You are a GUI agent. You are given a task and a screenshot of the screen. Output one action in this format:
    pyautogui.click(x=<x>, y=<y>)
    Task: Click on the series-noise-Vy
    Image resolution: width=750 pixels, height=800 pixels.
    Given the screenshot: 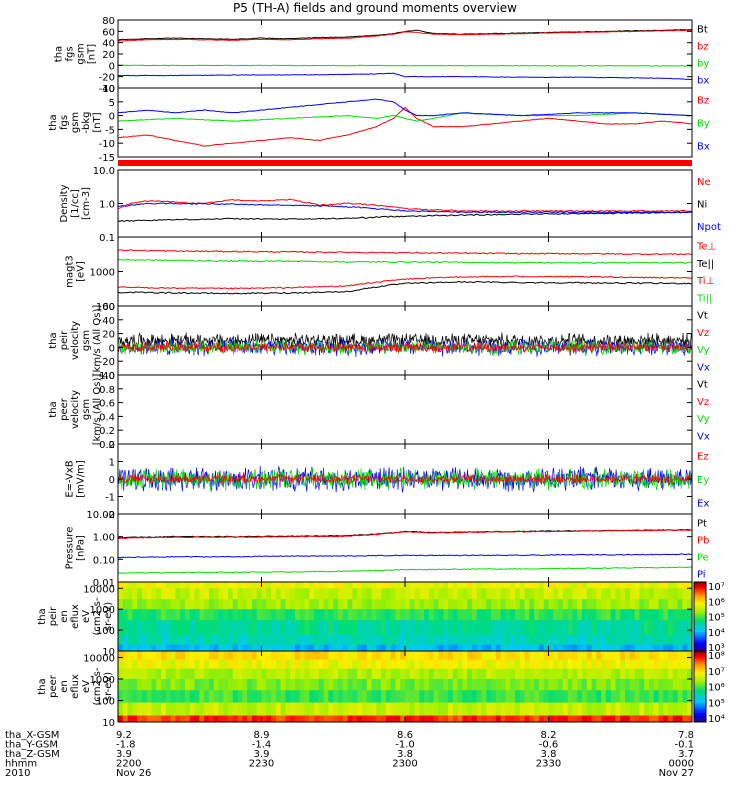 What is the action you would take?
    pyautogui.click(x=405, y=348)
    